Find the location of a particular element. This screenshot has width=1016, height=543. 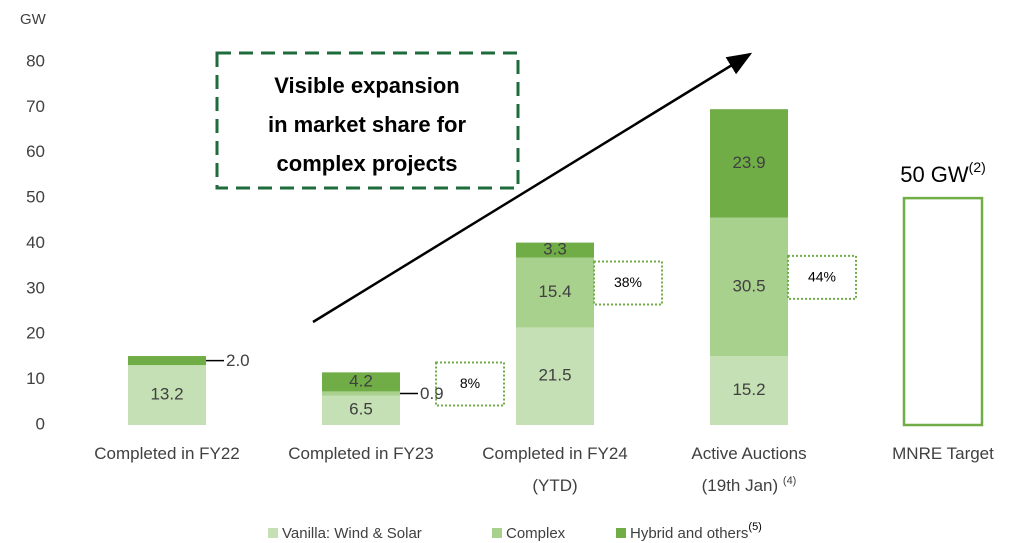

data-label: 30.5 is located at coordinates (748, 285).